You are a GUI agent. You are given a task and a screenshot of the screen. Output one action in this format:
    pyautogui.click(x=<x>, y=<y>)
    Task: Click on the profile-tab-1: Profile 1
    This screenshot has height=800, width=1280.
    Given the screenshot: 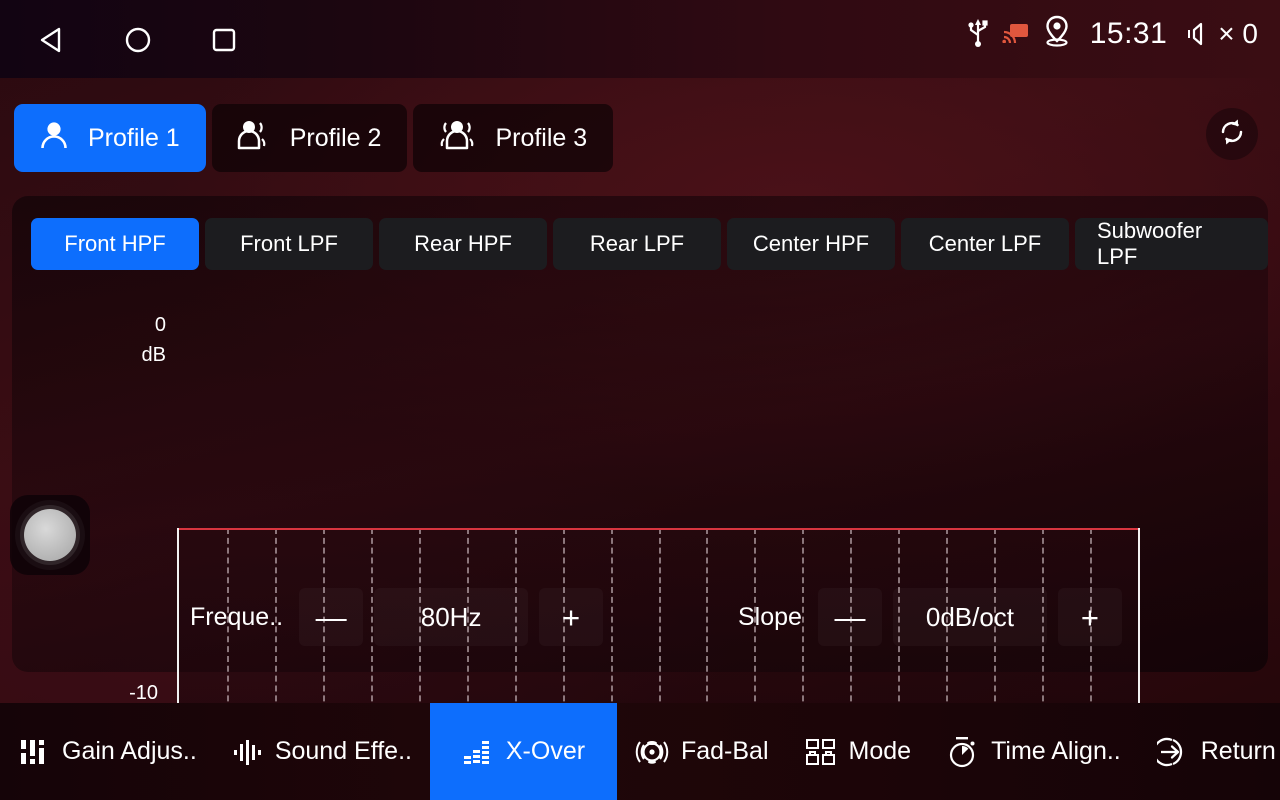 What is the action you would take?
    pyautogui.click(x=110, y=138)
    